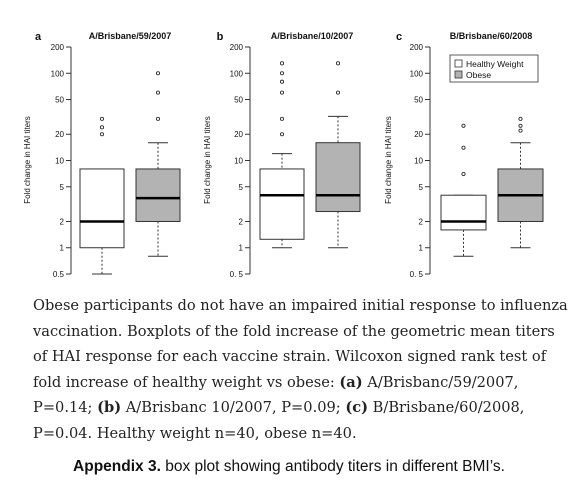 The height and width of the screenshot is (489, 578). What do you see at coordinates (59, 274) in the screenshot?
I see `y-tick-label: 0.5` at bounding box center [59, 274].